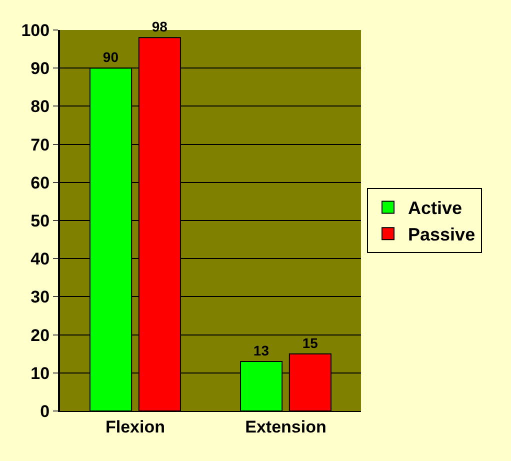 This screenshot has width=511, height=461. What do you see at coordinates (110, 57) in the screenshot?
I see `data-label: 90` at bounding box center [110, 57].